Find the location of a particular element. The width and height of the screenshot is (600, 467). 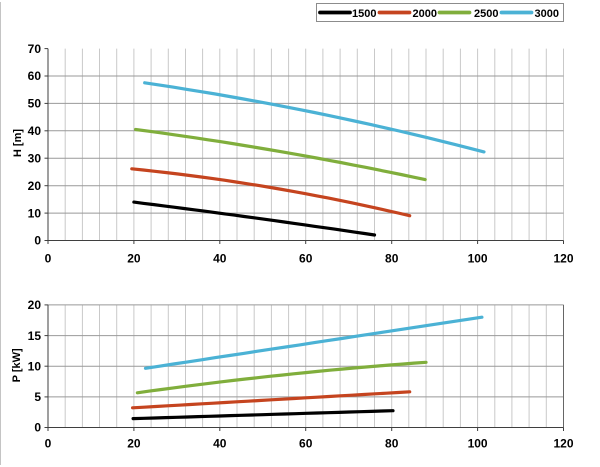

svg-text: 2500 is located at coordinates (486, 14).